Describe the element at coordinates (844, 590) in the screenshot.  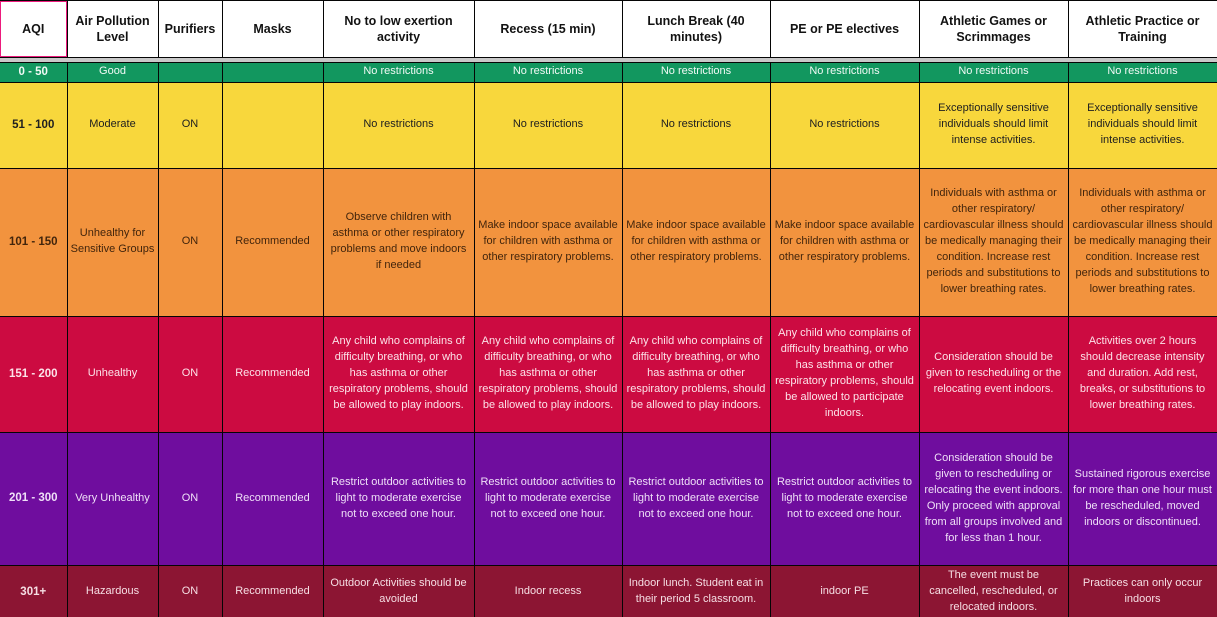
I see `table-cell: indoor PE` at that location.